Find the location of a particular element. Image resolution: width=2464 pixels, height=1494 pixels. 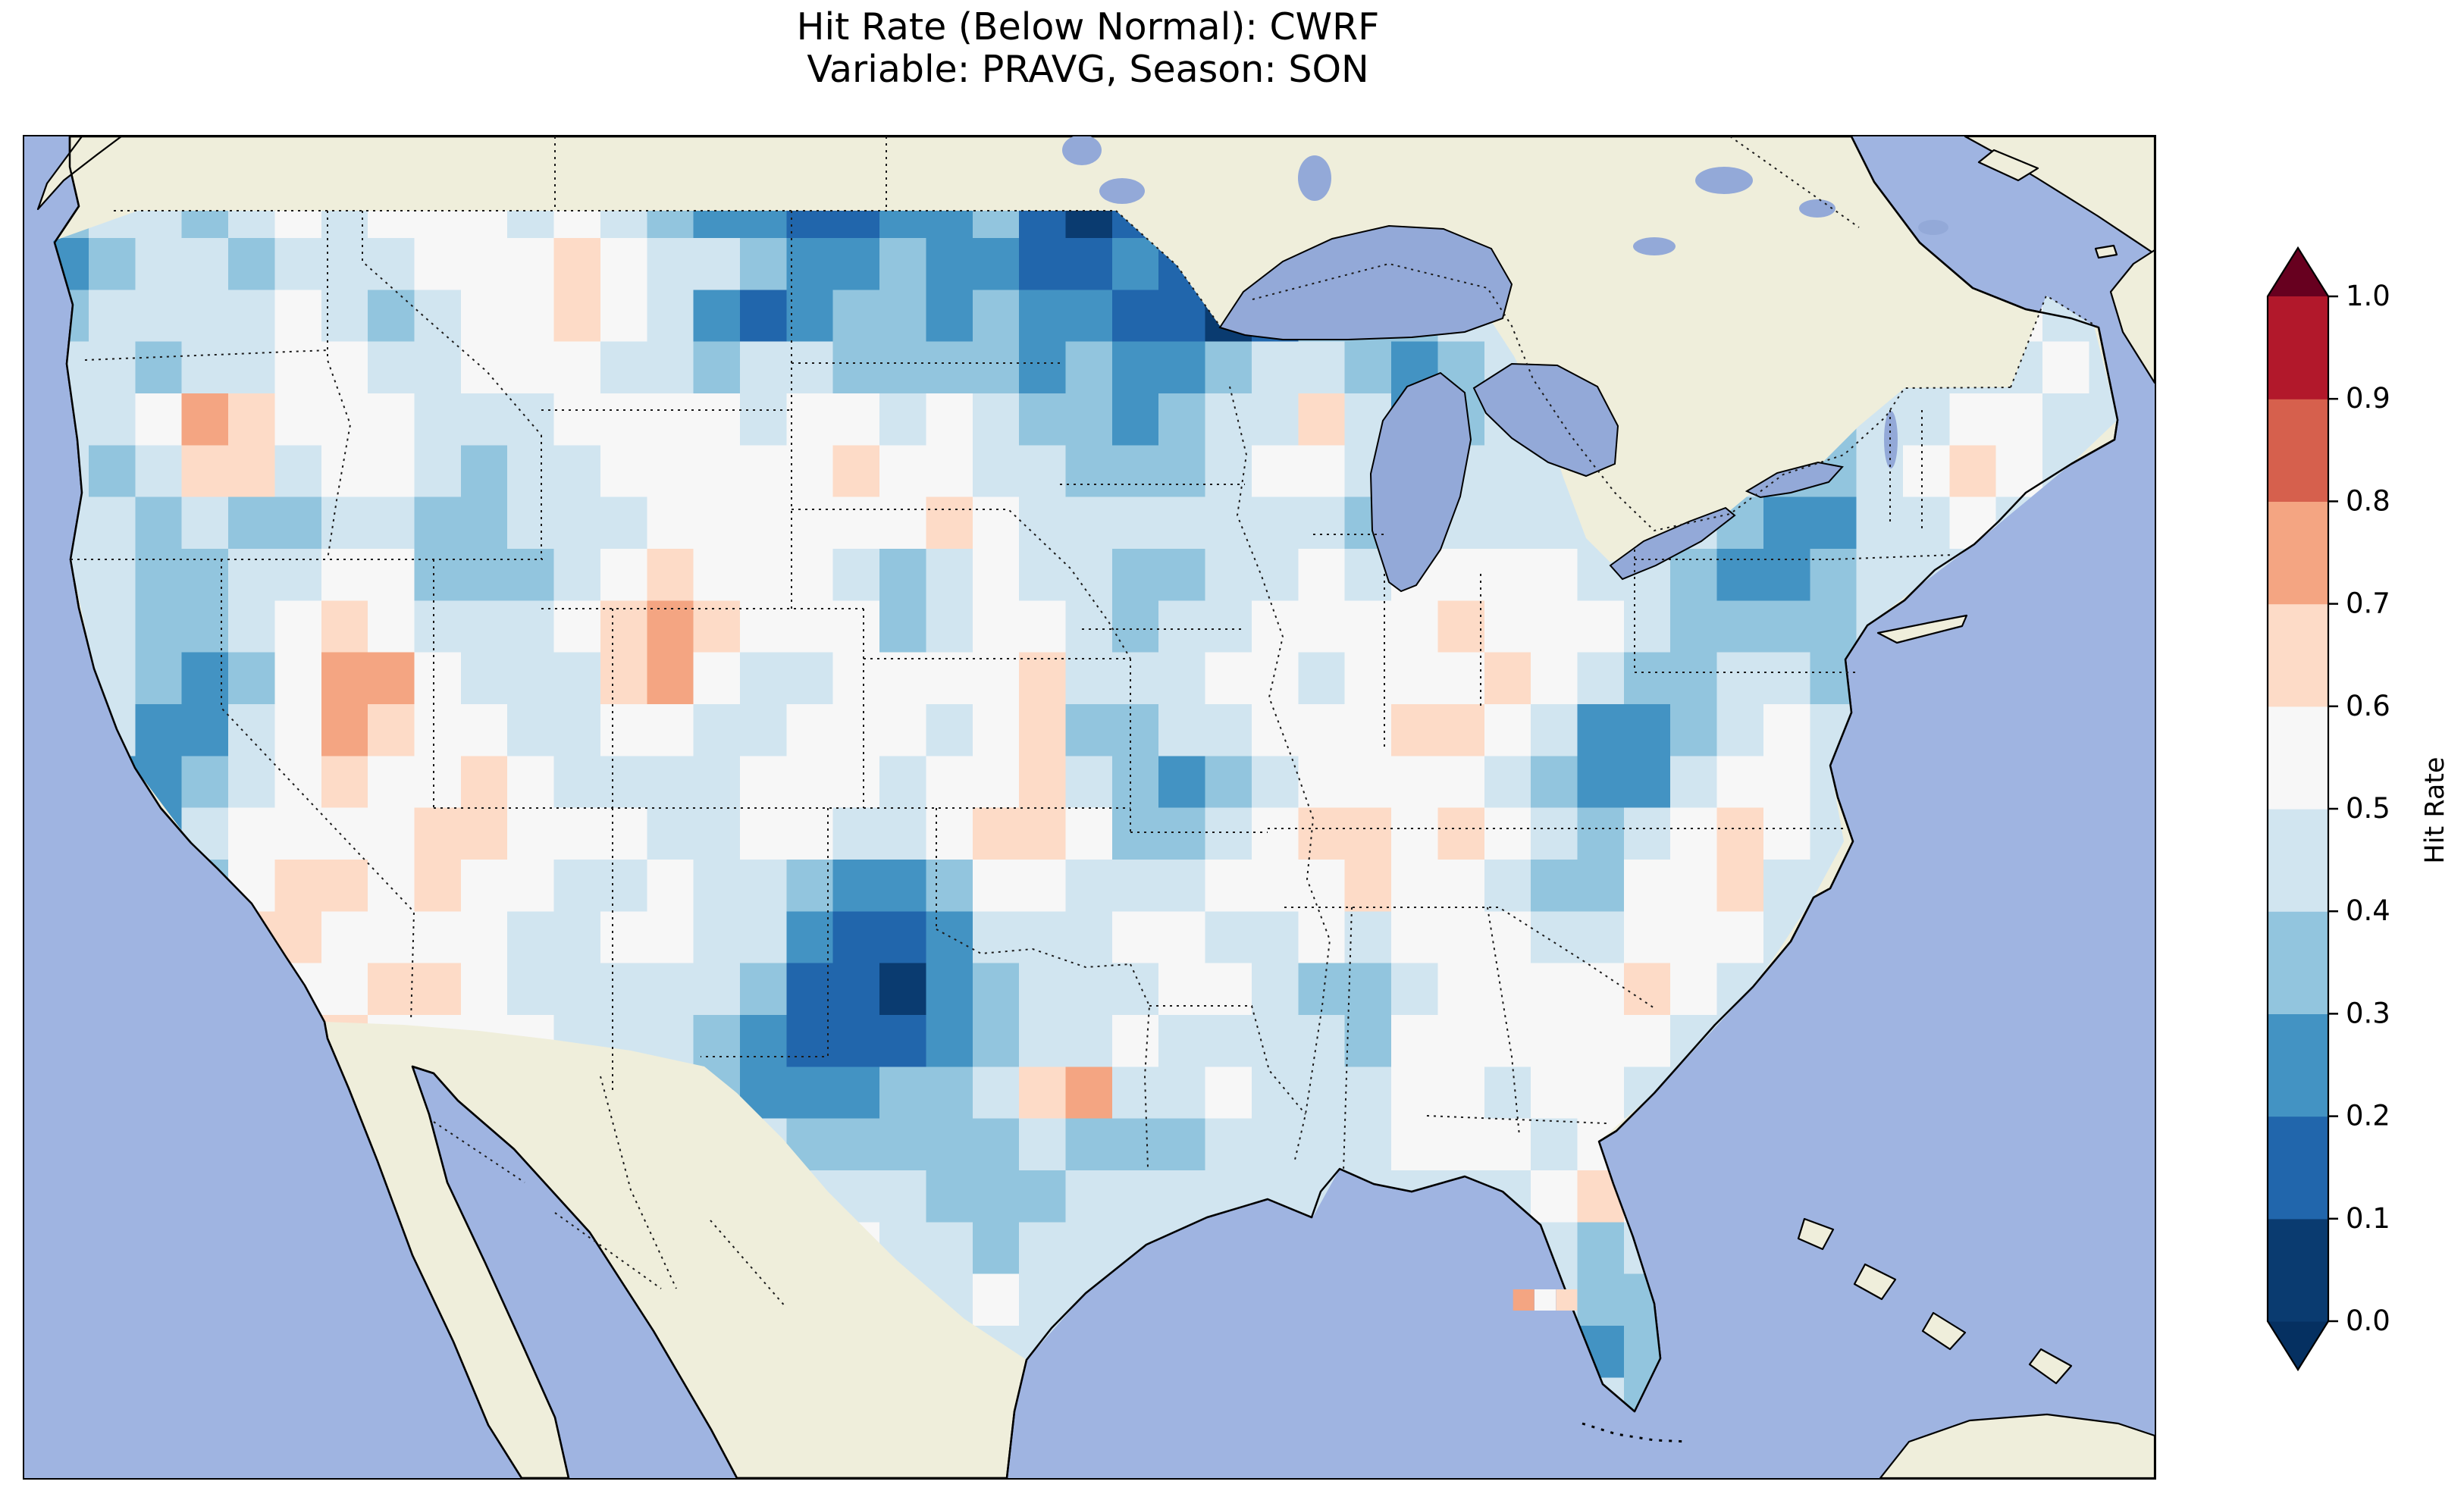

colorbar-tick-label: 0.8 is located at coordinates (2368, 500).